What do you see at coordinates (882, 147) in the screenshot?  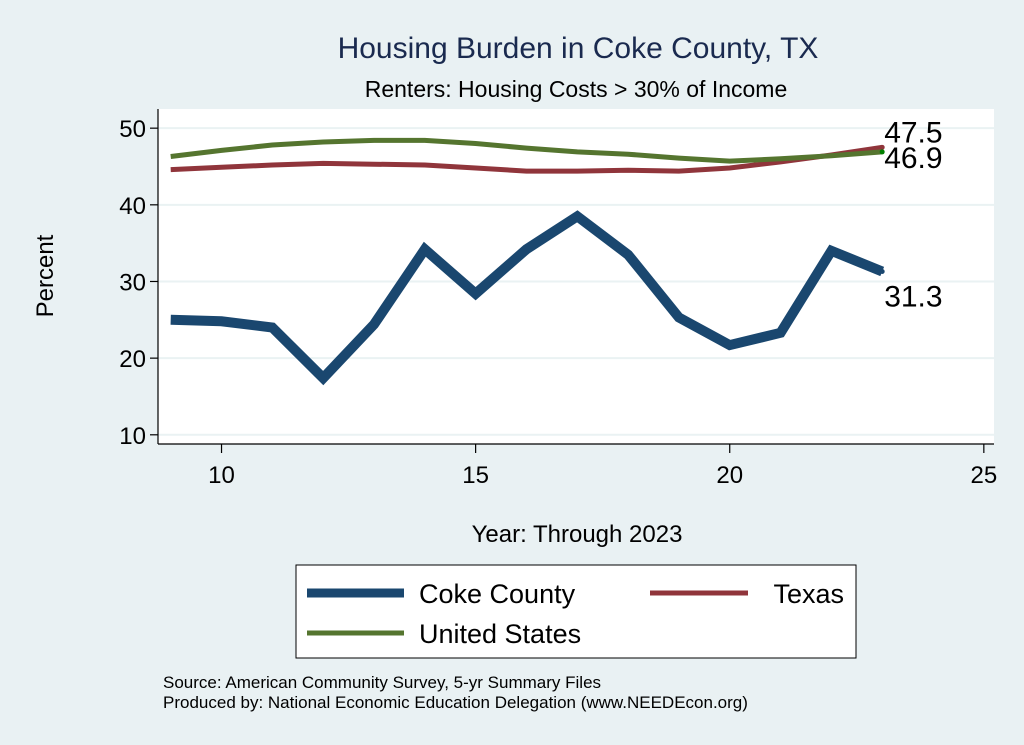 I see `series-endpoint-texas` at bounding box center [882, 147].